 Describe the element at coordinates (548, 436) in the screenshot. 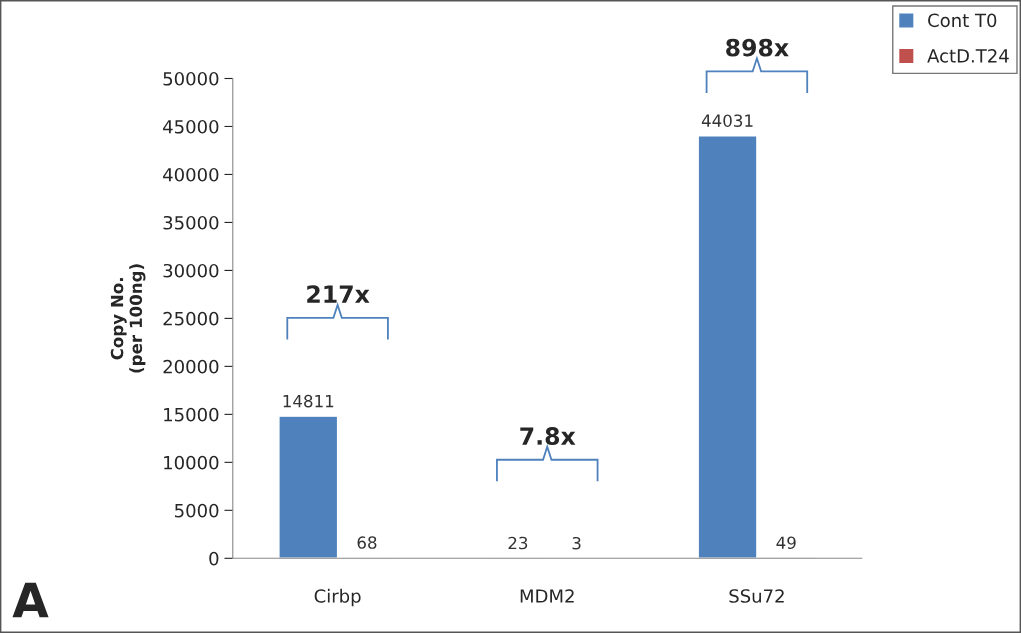

I see `annotation: 7.8x` at that location.